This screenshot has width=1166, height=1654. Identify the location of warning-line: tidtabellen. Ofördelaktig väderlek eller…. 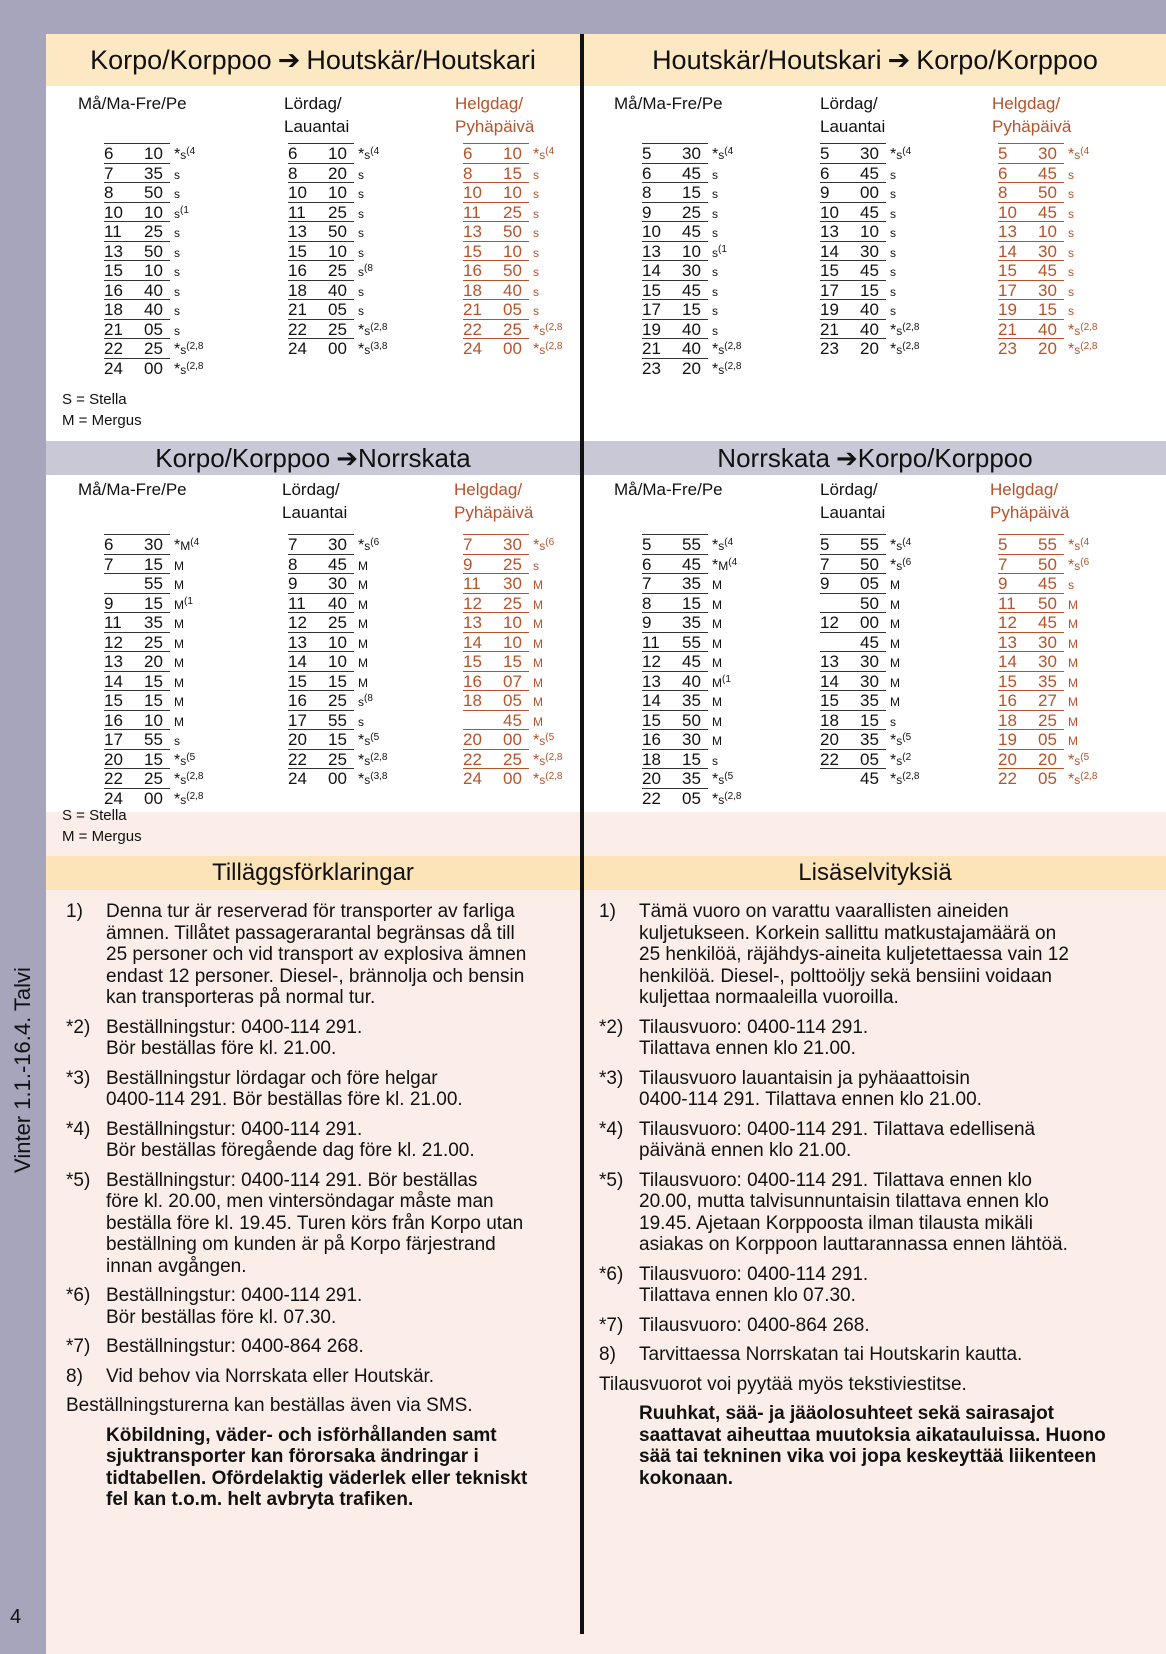
(317, 1478).